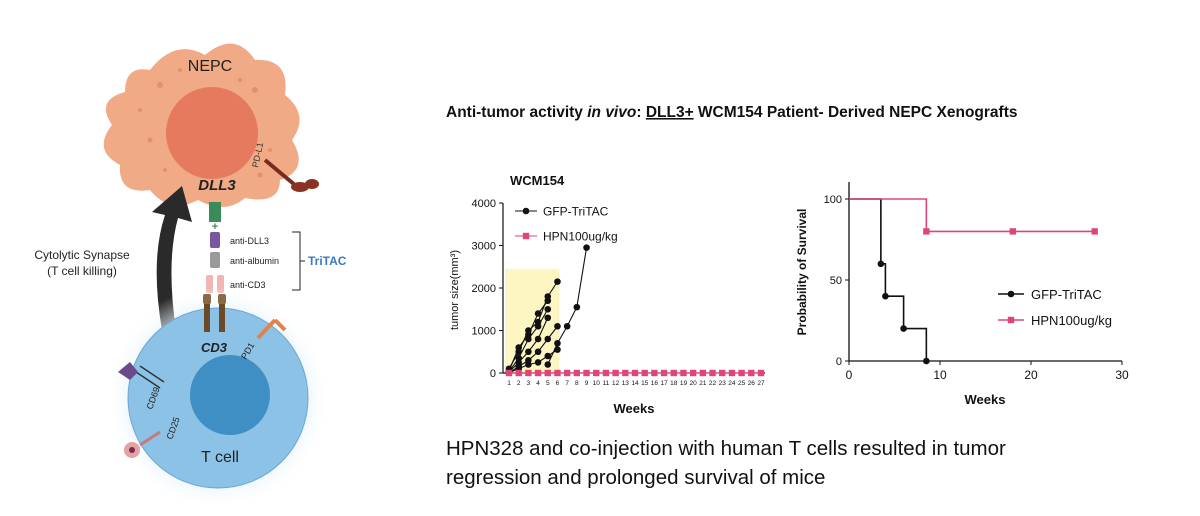 This screenshot has height=516, width=1200. Describe the element at coordinates (761, 383) in the screenshot. I see `chart1-x-tick-label: 27` at that location.